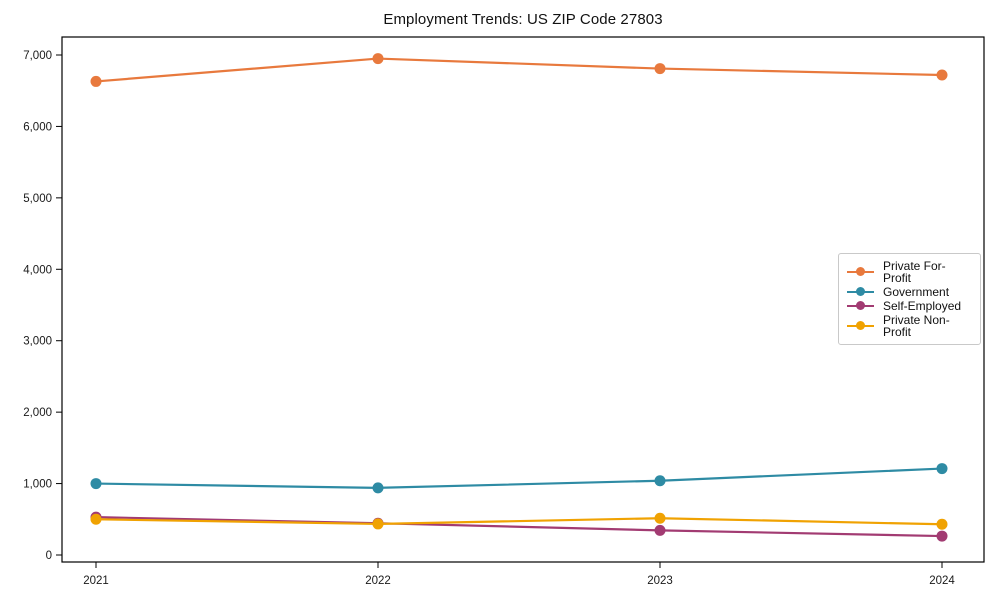 This screenshot has height=600, width=1000. I want to click on x-tick-label: 2022, so click(378, 581).